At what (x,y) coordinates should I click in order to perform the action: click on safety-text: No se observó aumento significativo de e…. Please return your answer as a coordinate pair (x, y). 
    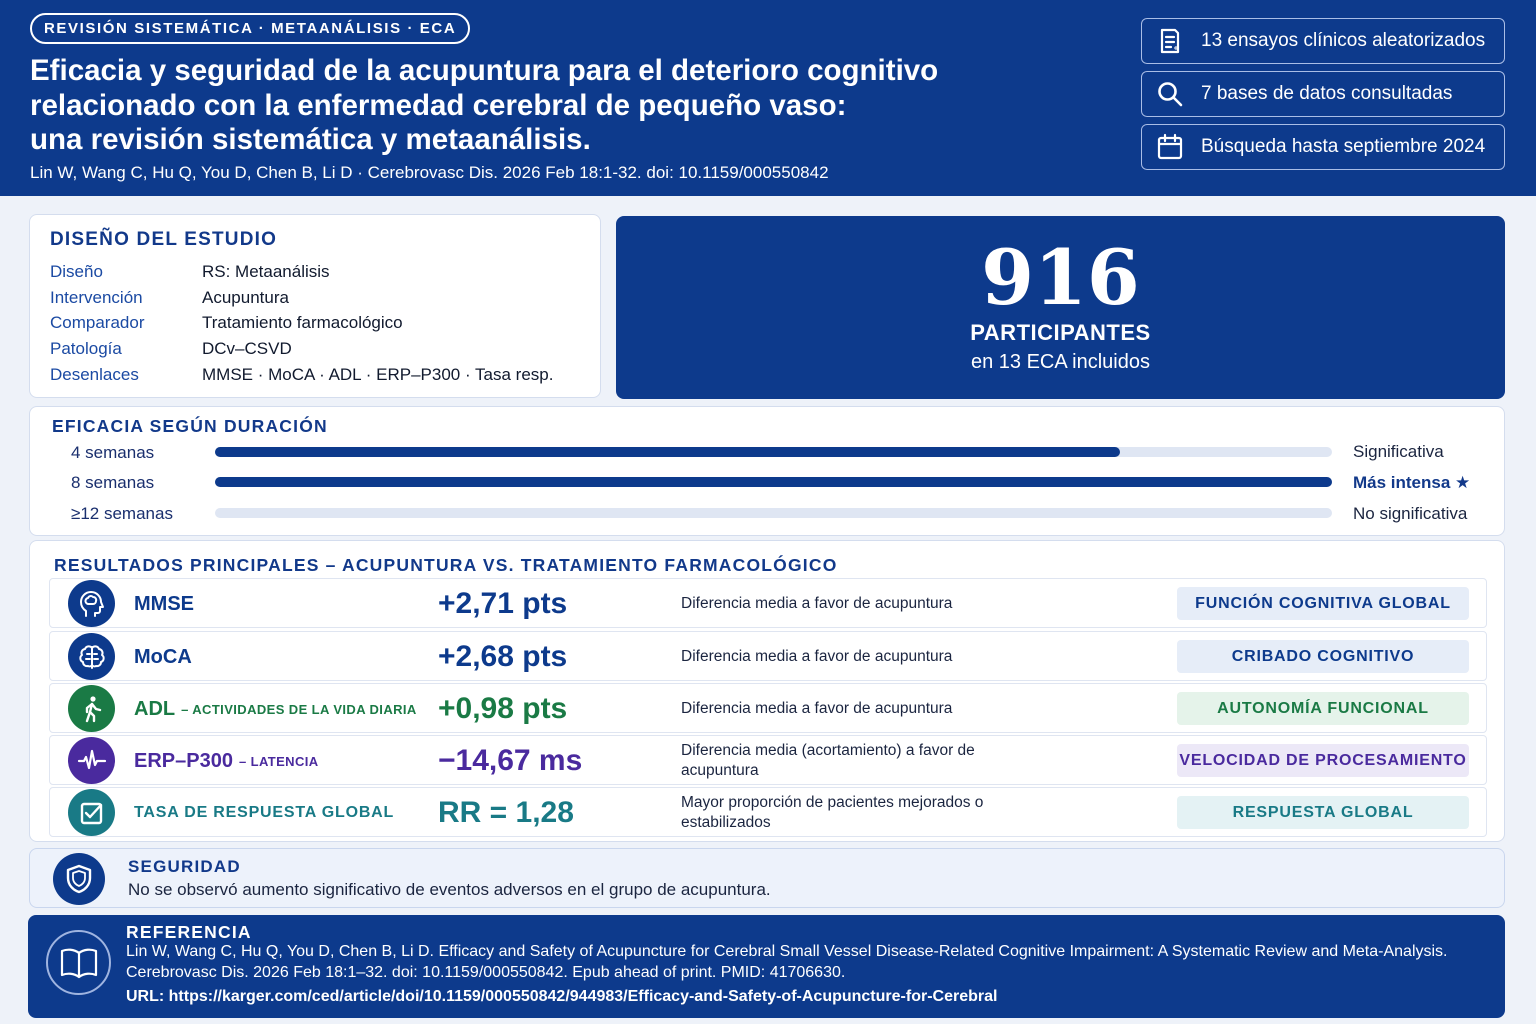
    Looking at the image, I should click on (449, 889).